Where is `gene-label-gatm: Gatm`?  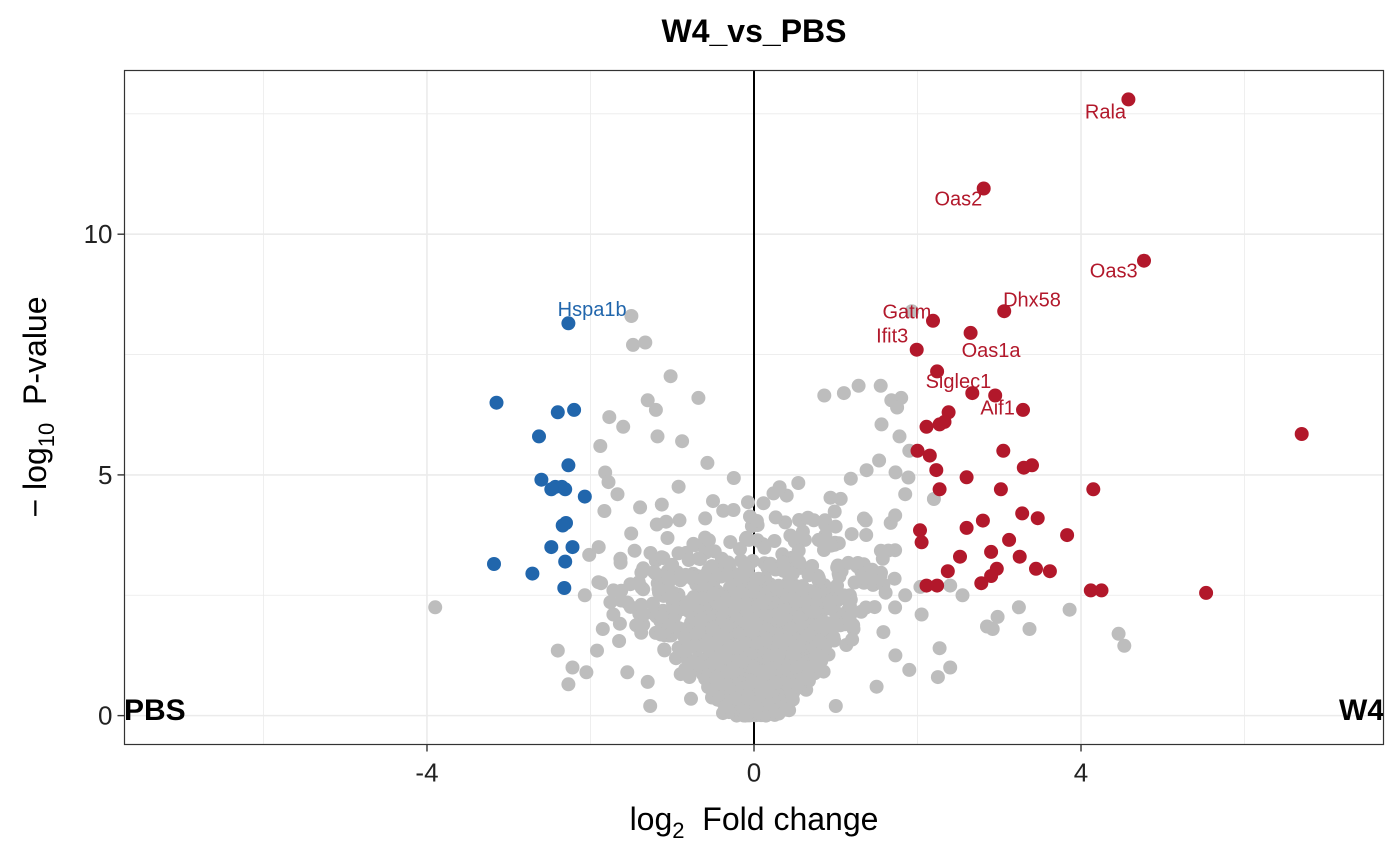
gene-label-gatm: Gatm is located at coordinates (906, 312).